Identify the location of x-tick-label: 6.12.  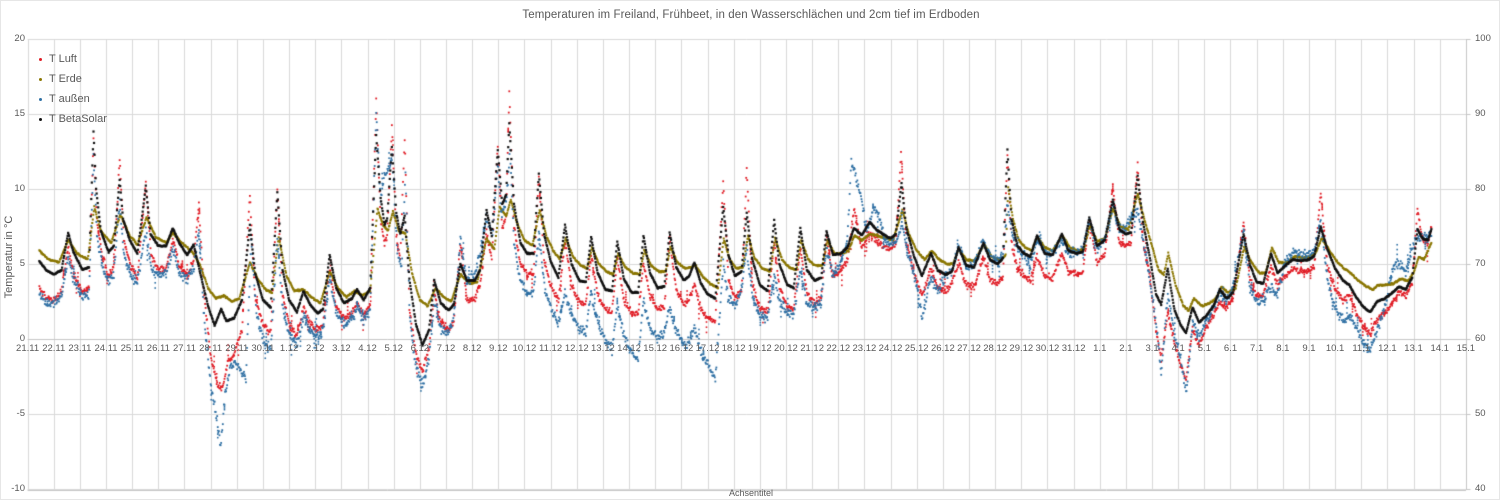
(420, 348).